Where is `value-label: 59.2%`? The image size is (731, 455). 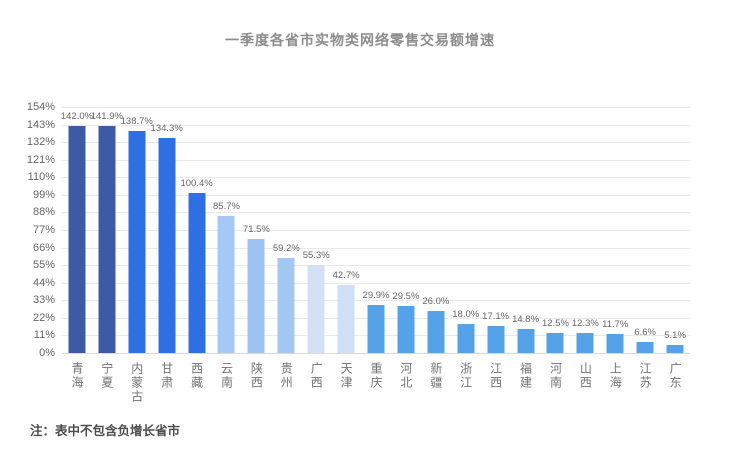 value-label: 59.2% is located at coordinates (286, 249).